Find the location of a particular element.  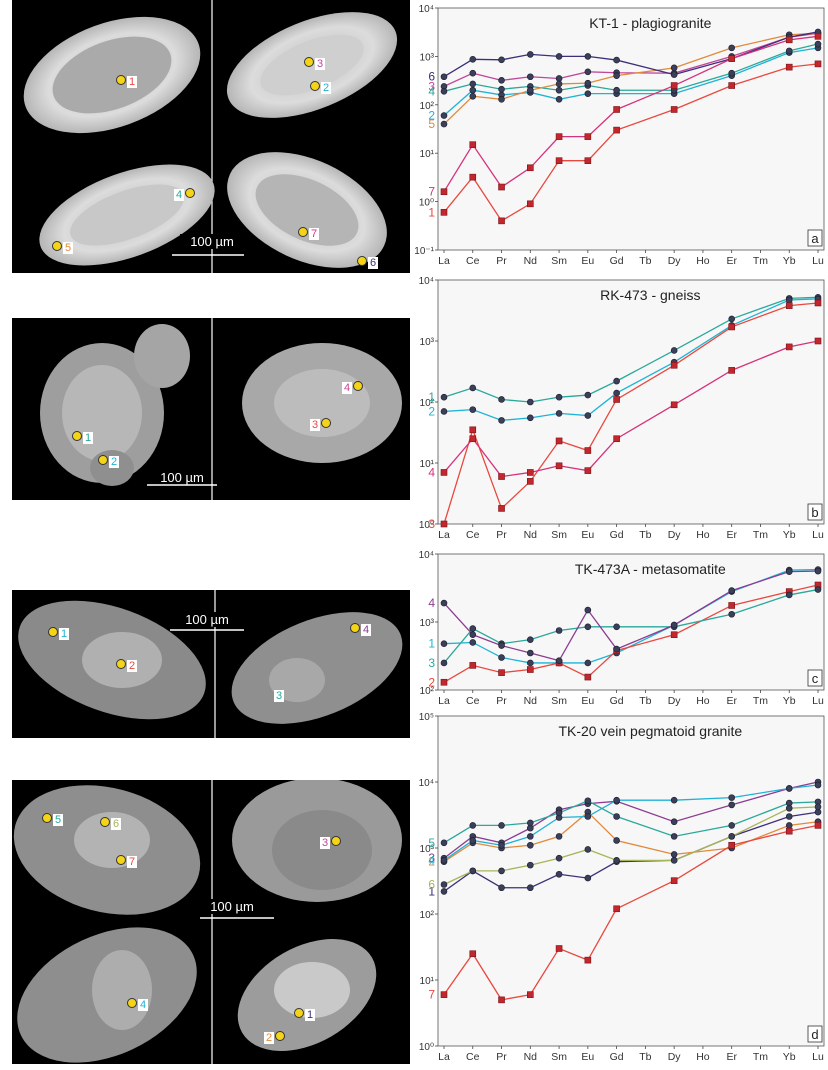

x-tick-label: Ce is located at coordinates (473, 1057).